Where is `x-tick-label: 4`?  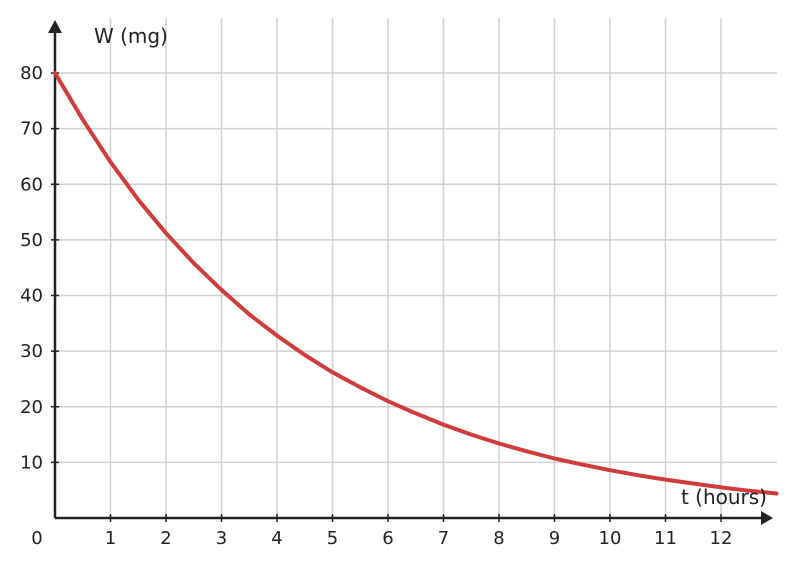 x-tick-label: 4 is located at coordinates (276, 538).